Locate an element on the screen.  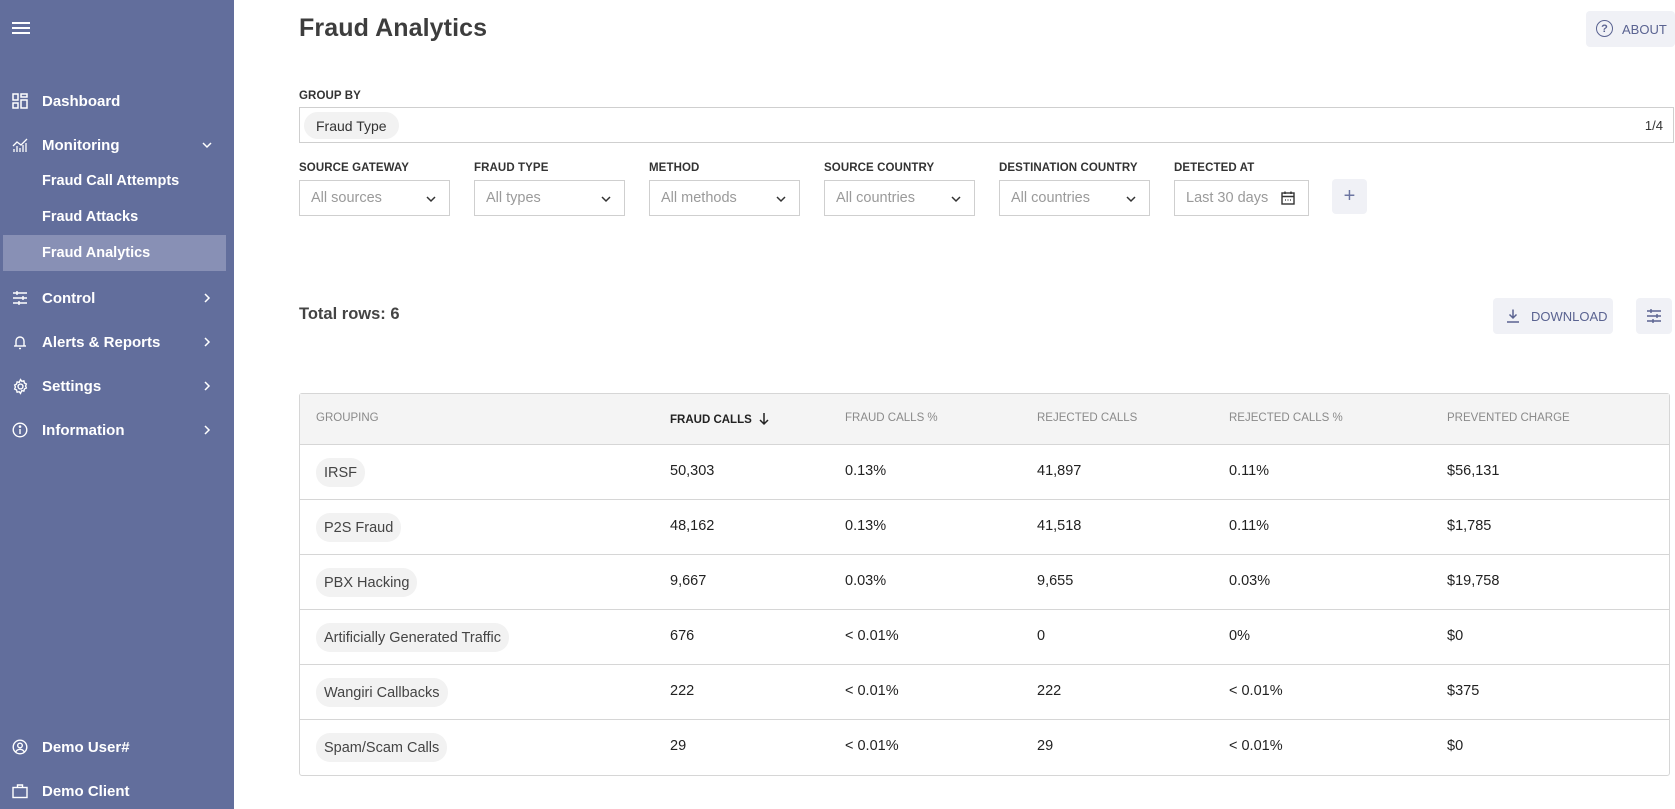
prevented-charge-cell: $1,785 is located at coordinates (1469, 526).